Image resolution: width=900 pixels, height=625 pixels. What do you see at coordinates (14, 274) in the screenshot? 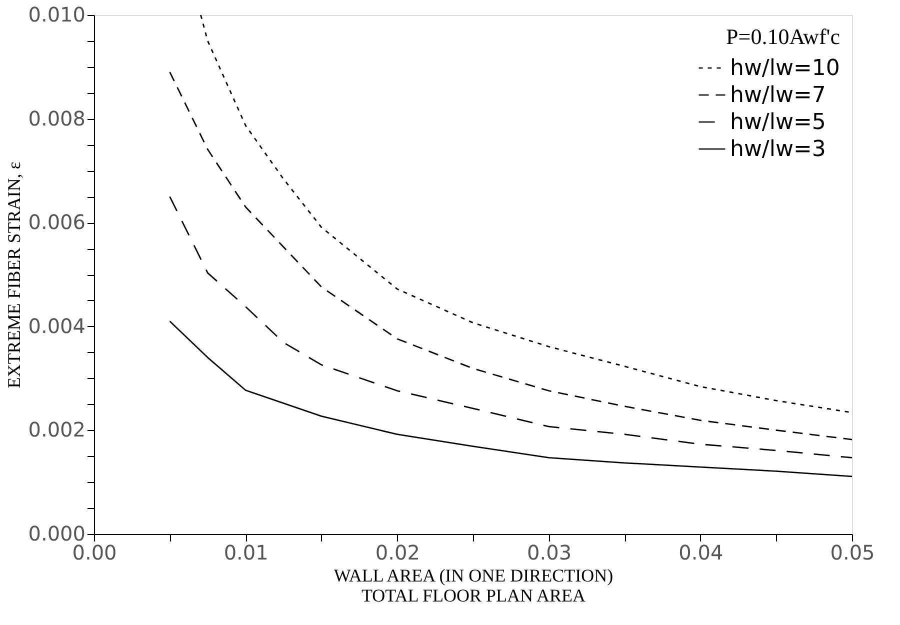
I see `y-axis-title: EXTREME FIBER STRAIN, ε` at bounding box center [14, 274].